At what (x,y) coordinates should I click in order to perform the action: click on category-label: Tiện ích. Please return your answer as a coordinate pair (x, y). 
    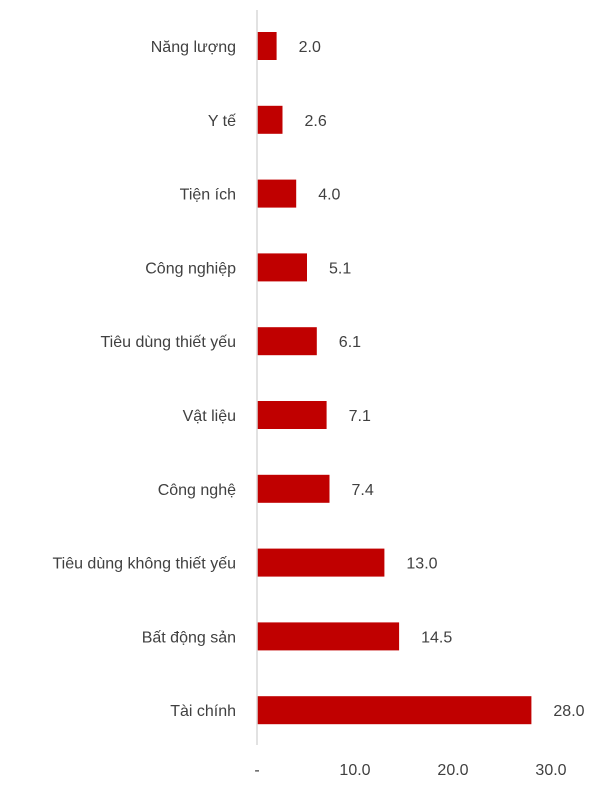
    Looking at the image, I should click on (208, 195).